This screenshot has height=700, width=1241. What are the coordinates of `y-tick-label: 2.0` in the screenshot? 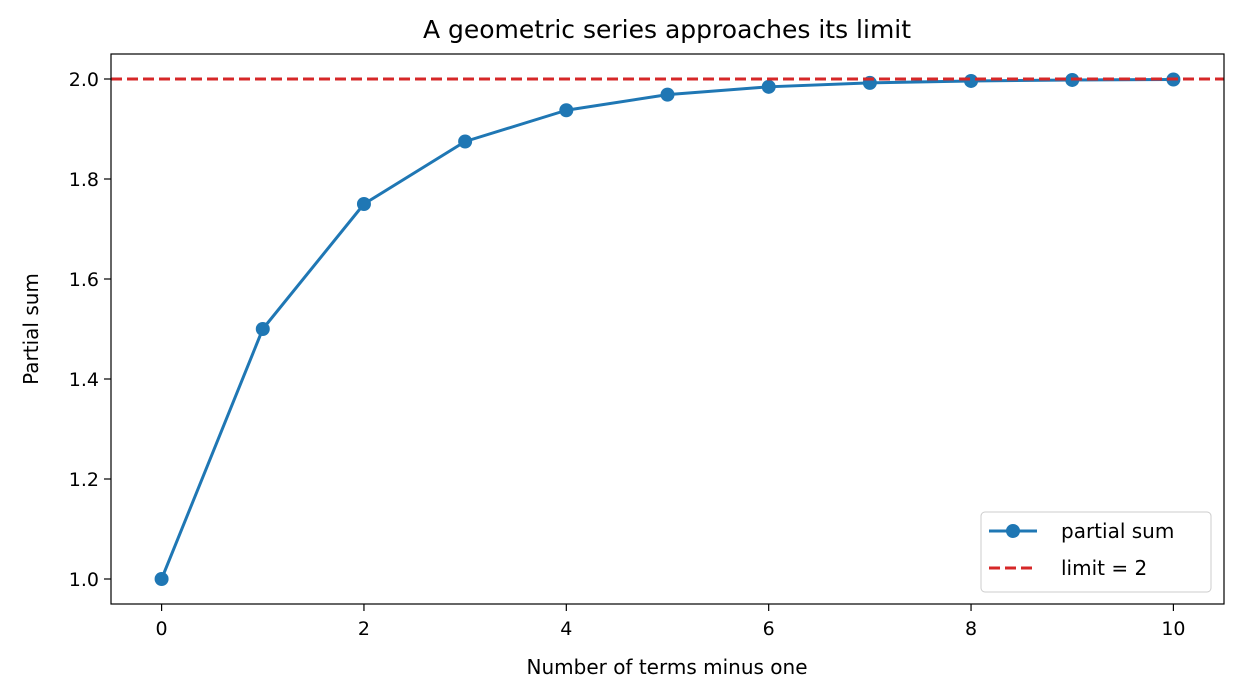 It's located at (84, 80).